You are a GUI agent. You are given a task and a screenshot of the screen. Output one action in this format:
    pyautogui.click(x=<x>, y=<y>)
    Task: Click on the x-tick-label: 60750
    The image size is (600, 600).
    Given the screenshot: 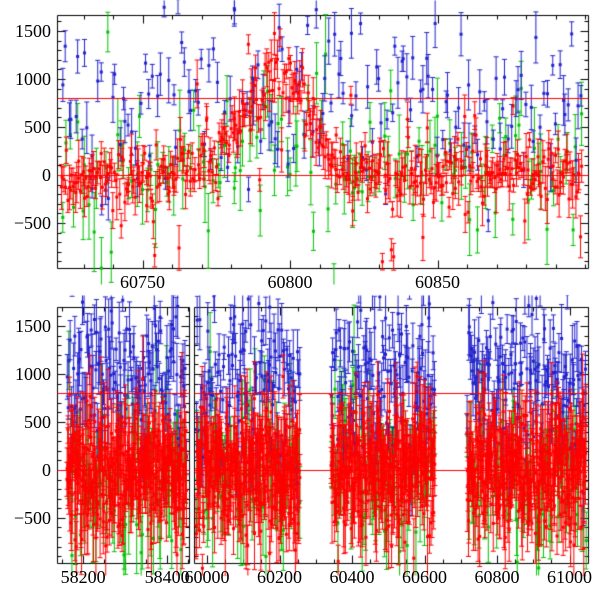 What is the action you would take?
    pyautogui.click(x=143, y=282)
    